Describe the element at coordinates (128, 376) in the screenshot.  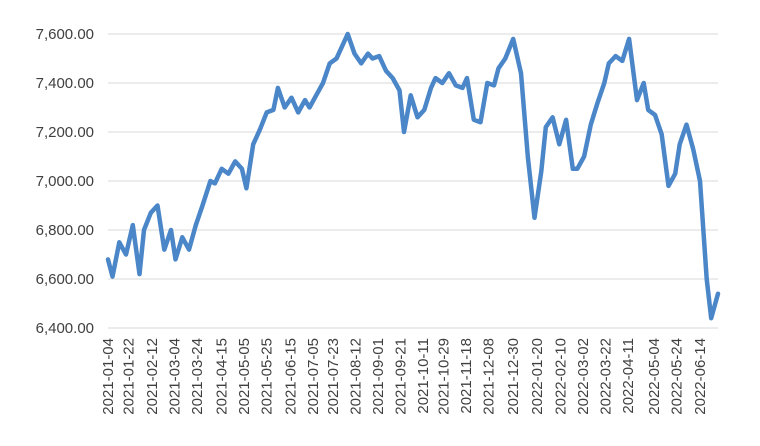
I see `x-tick-label: 2021-01-22` at that location.